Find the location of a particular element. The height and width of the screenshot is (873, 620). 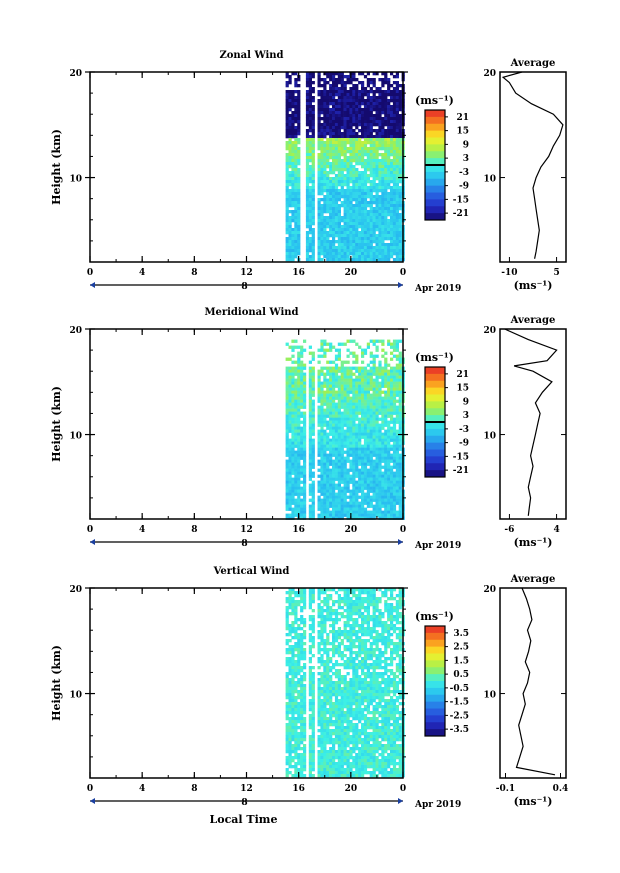

colorbar-tick-label: -21 is located at coordinates (461, 214).